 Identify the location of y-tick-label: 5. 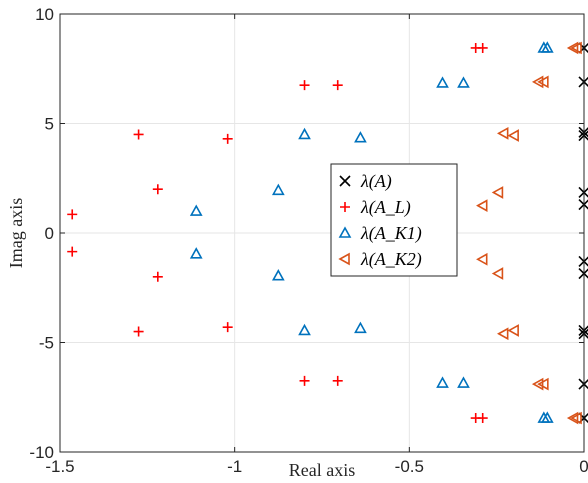
(49, 124).